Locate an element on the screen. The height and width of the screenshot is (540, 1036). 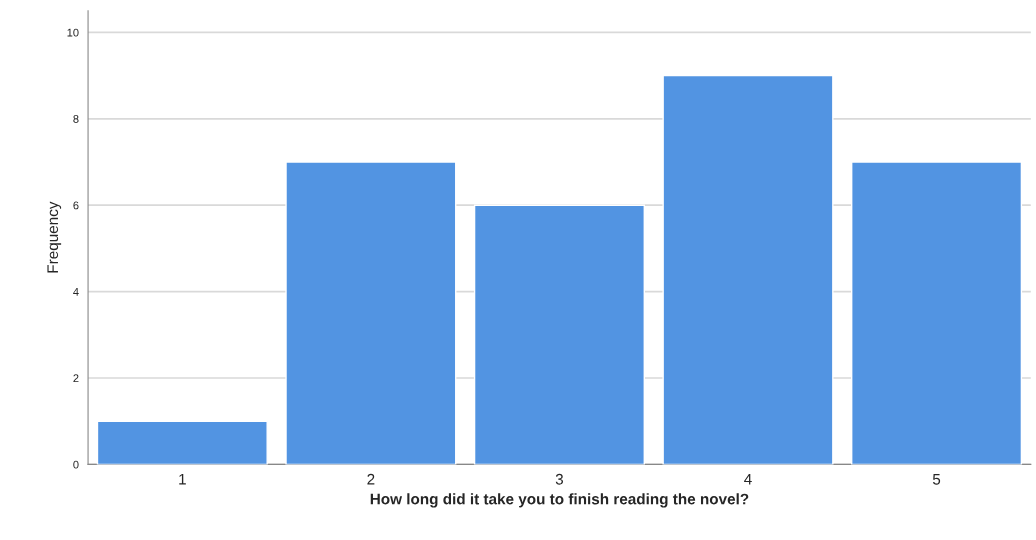
x-tick-label: 3 is located at coordinates (559, 479).